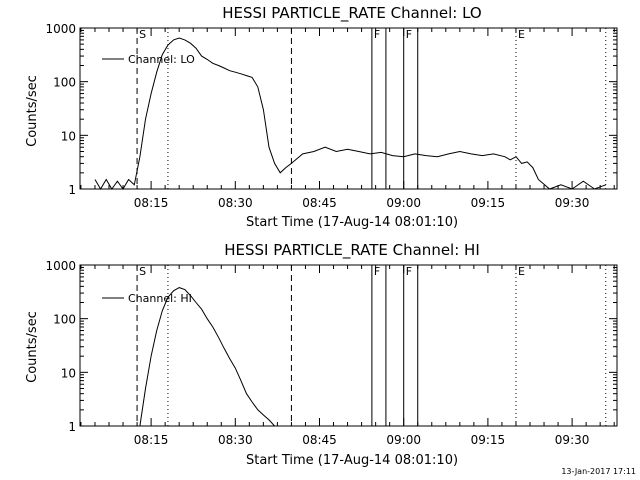 This screenshot has height=480, width=640. What do you see at coordinates (351, 13) in the screenshot?
I see `chart-title: HESSI PARTICLE_RATE Channel: LO` at bounding box center [351, 13].